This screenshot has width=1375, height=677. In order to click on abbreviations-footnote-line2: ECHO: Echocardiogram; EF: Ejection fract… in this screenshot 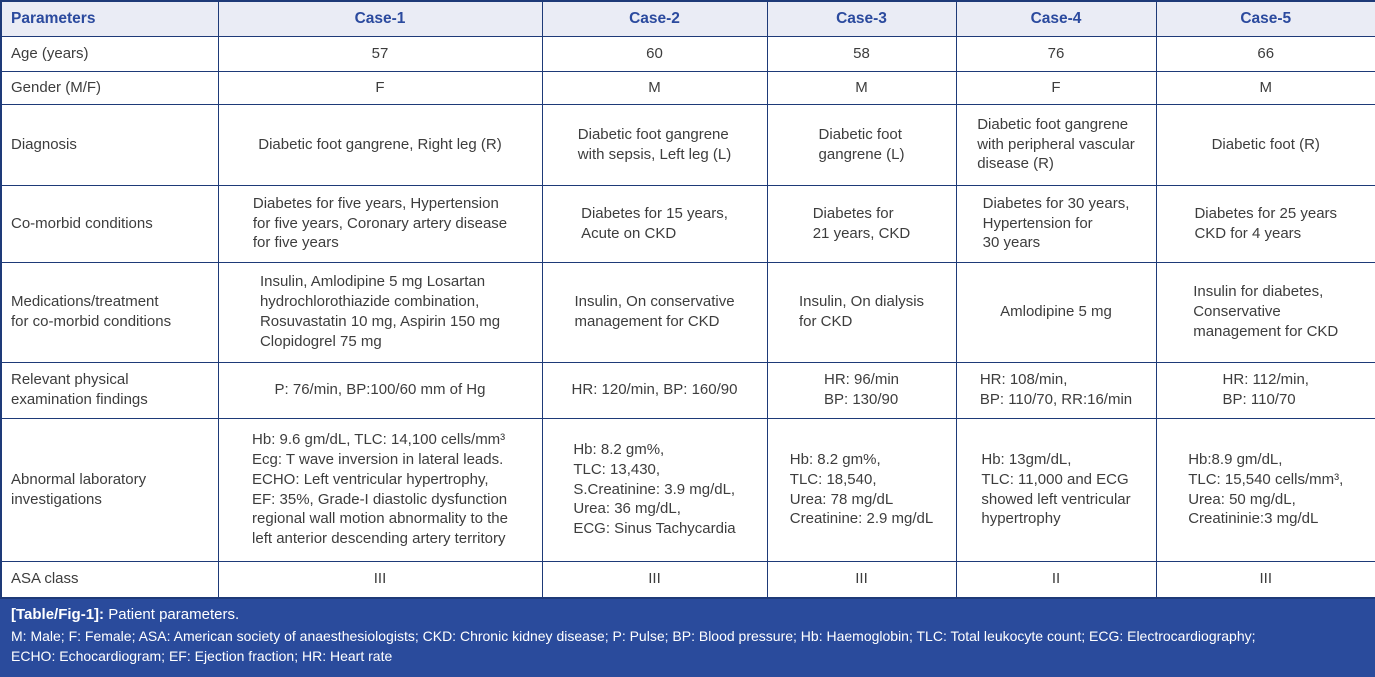, I will do `click(202, 656)`.